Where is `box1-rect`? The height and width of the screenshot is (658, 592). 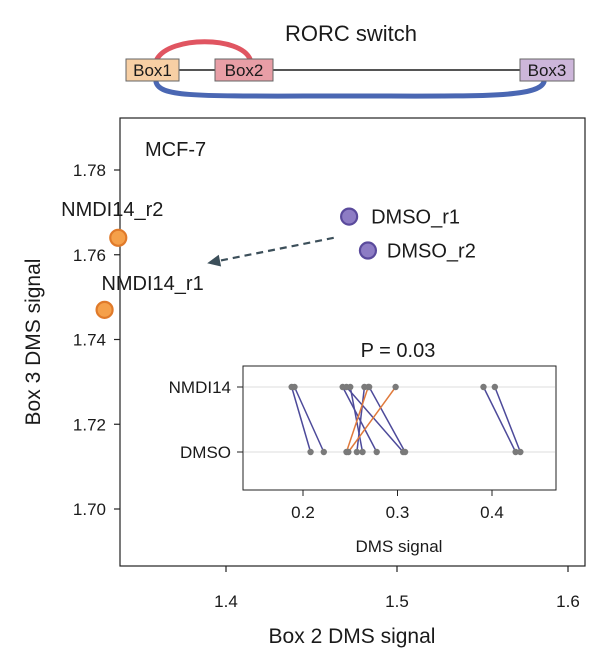 box1-rect is located at coordinates (152, 70).